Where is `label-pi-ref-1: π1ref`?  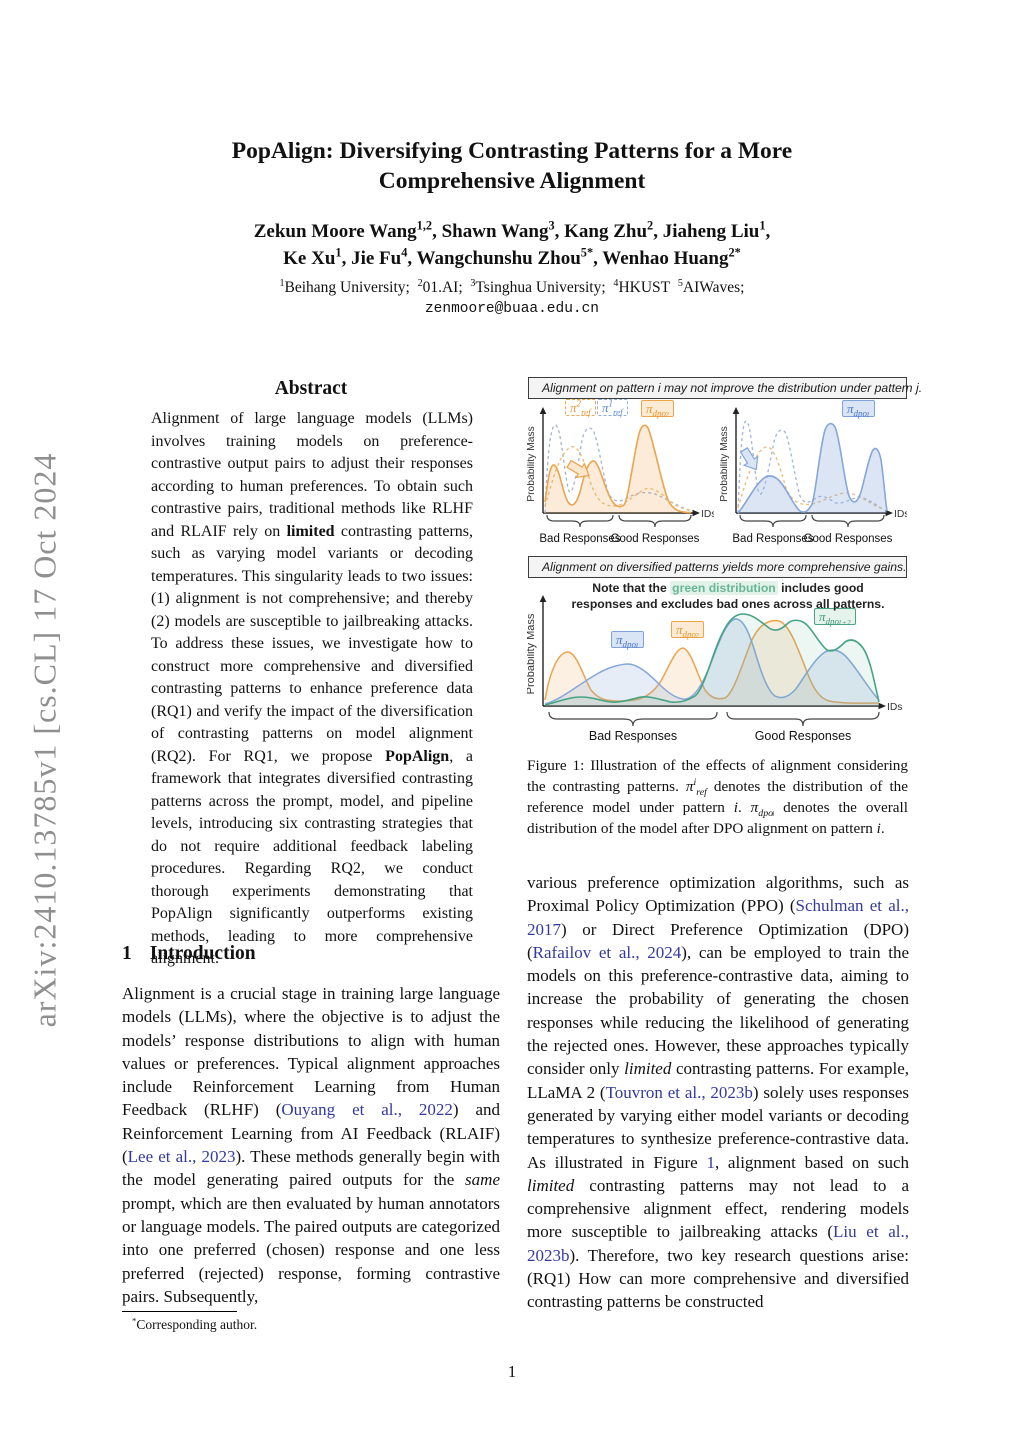 label-pi-ref-1: π1ref is located at coordinates (612, 408).